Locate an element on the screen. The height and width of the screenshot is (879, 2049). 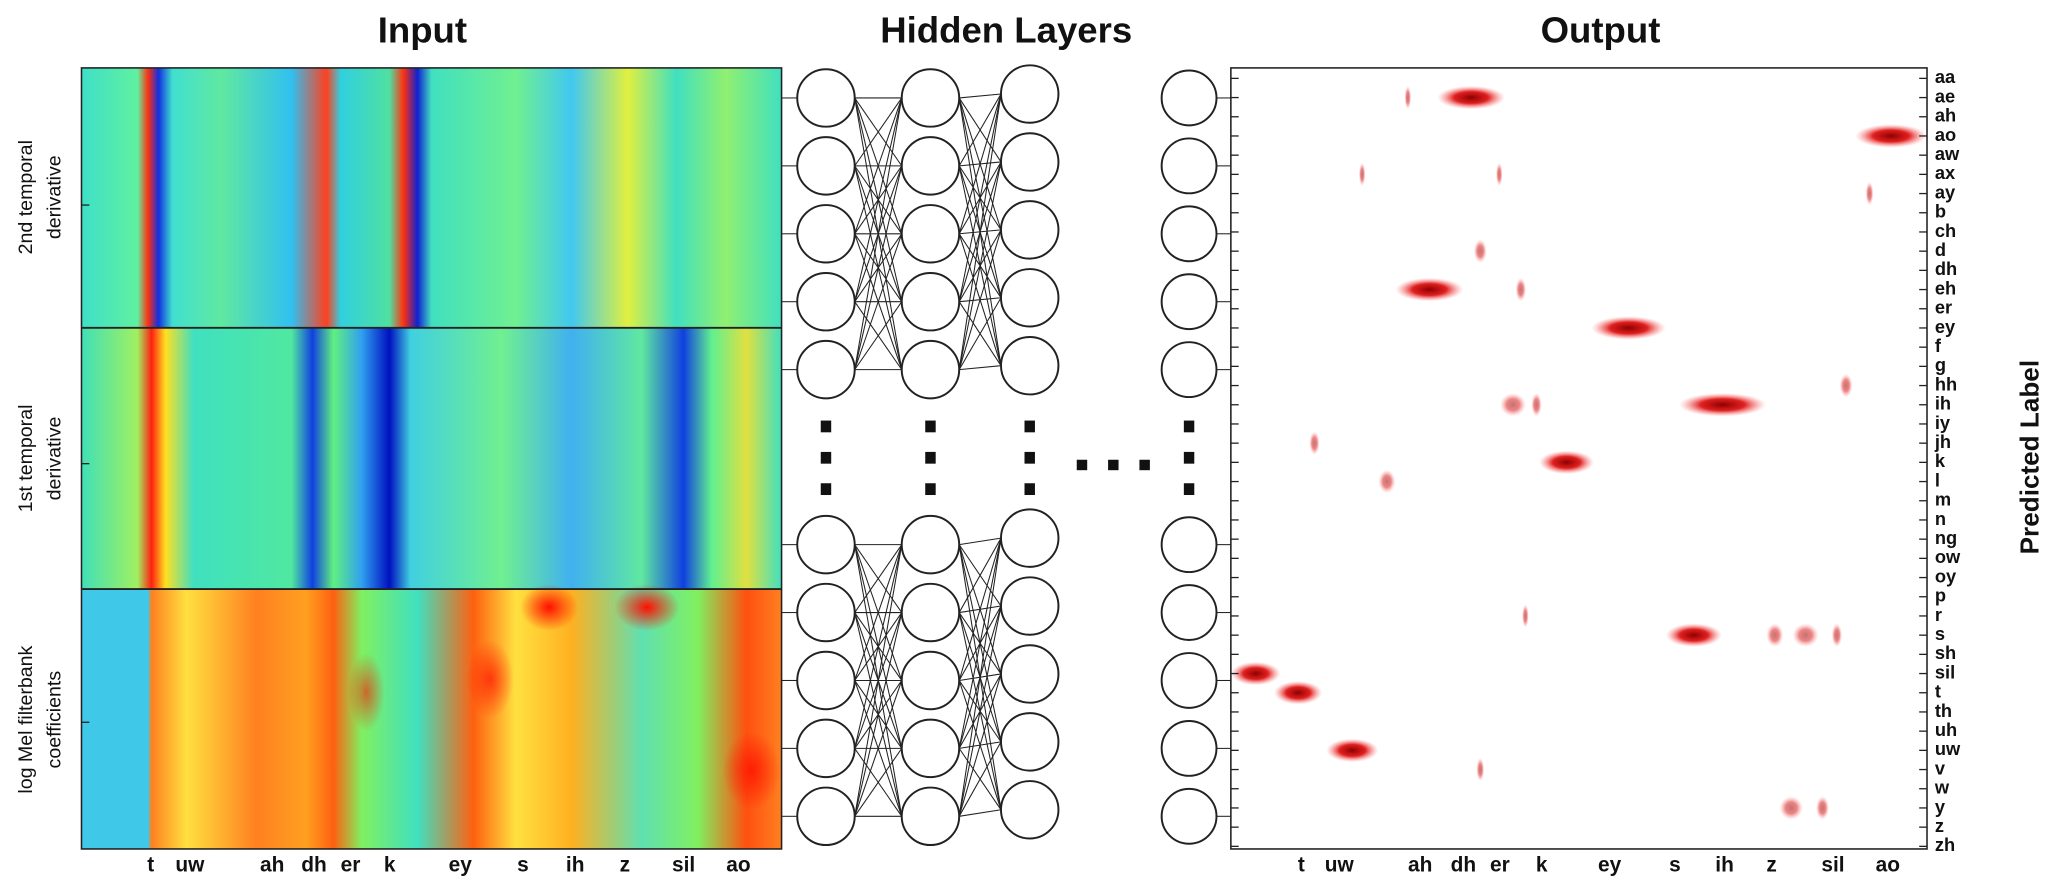
hidden-title: Hidden Layers is located at coordinates (1006, 29).